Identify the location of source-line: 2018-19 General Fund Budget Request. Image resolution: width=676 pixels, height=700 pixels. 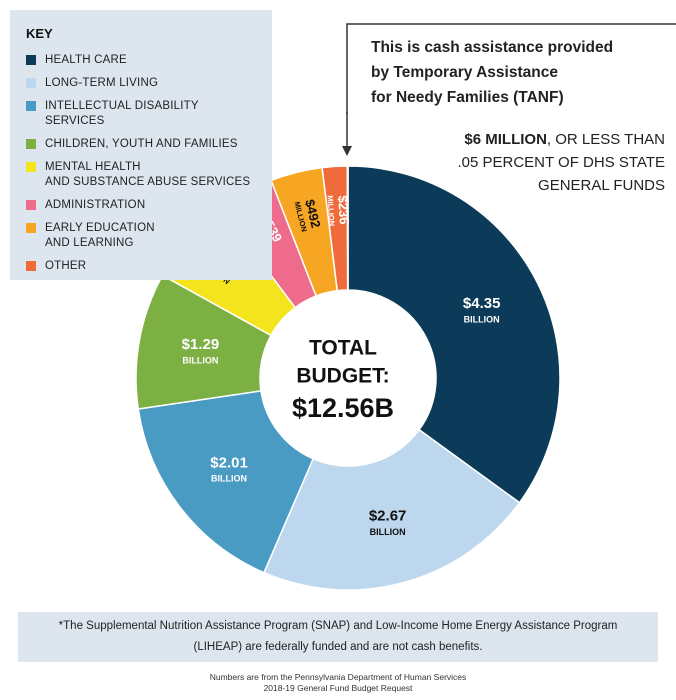
(338, 688).